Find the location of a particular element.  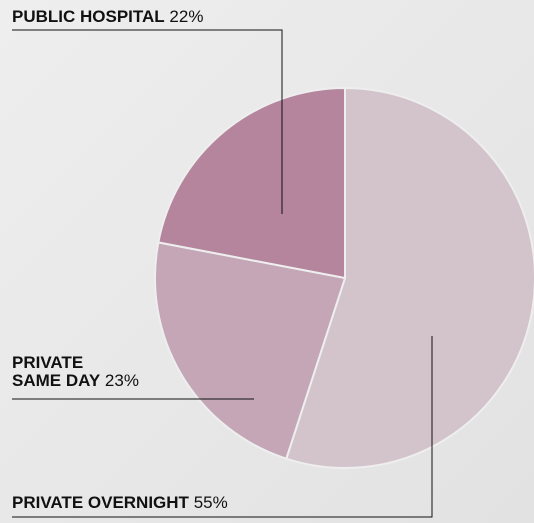

value-label: 23% is located at coordinates (122, 380).